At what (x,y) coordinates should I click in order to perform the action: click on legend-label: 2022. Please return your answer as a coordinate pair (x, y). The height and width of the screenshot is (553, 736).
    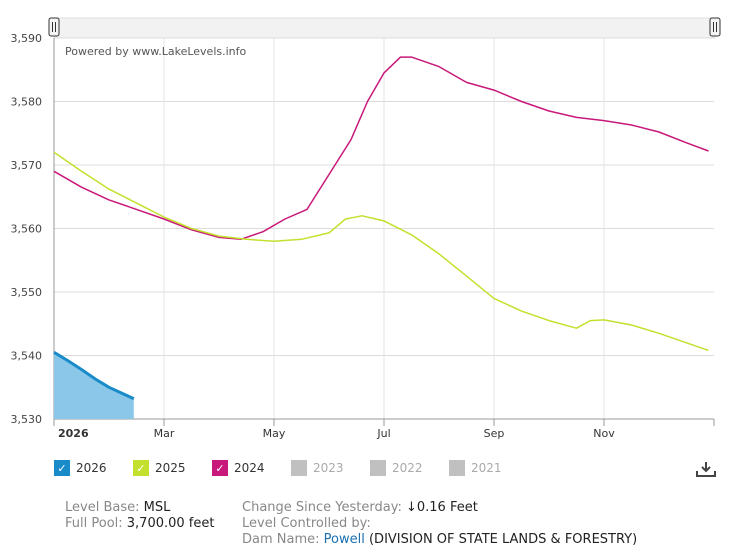
    Looking at the image, I should click on (407, 468).